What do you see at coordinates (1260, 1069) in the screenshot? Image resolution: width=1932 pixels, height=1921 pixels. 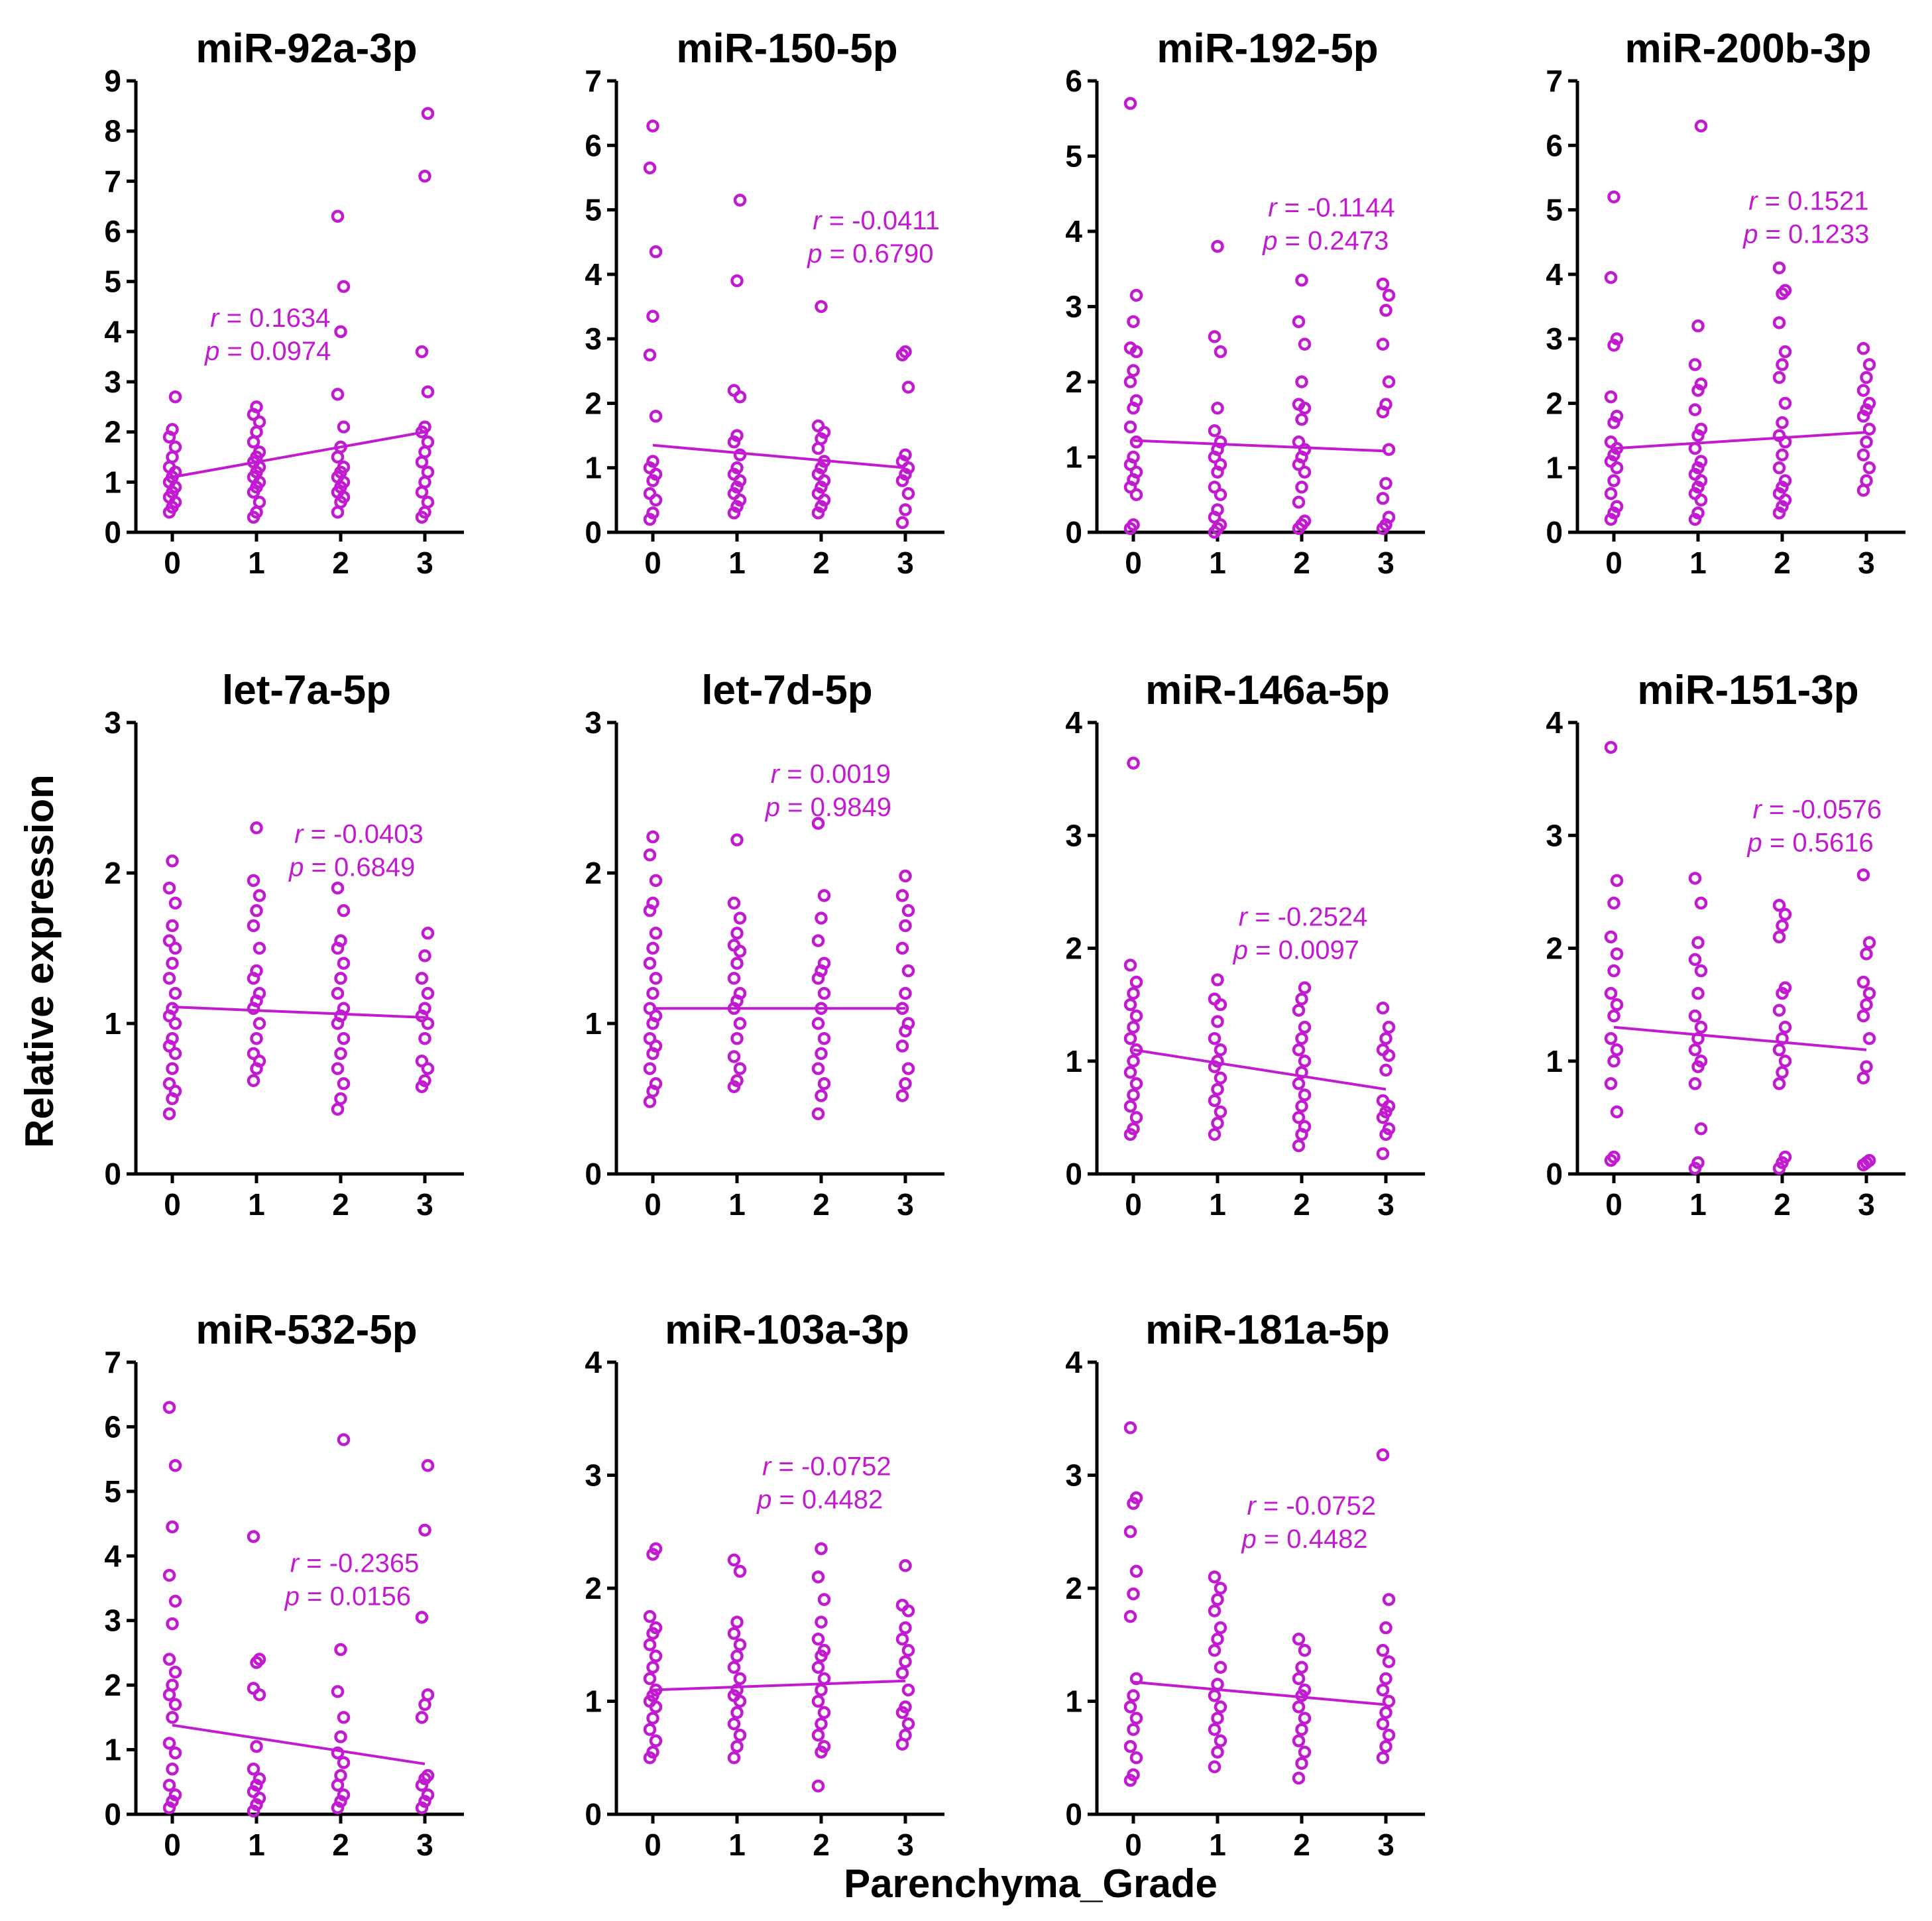 I see `regression-line` at bounding box center [1260, 1069].